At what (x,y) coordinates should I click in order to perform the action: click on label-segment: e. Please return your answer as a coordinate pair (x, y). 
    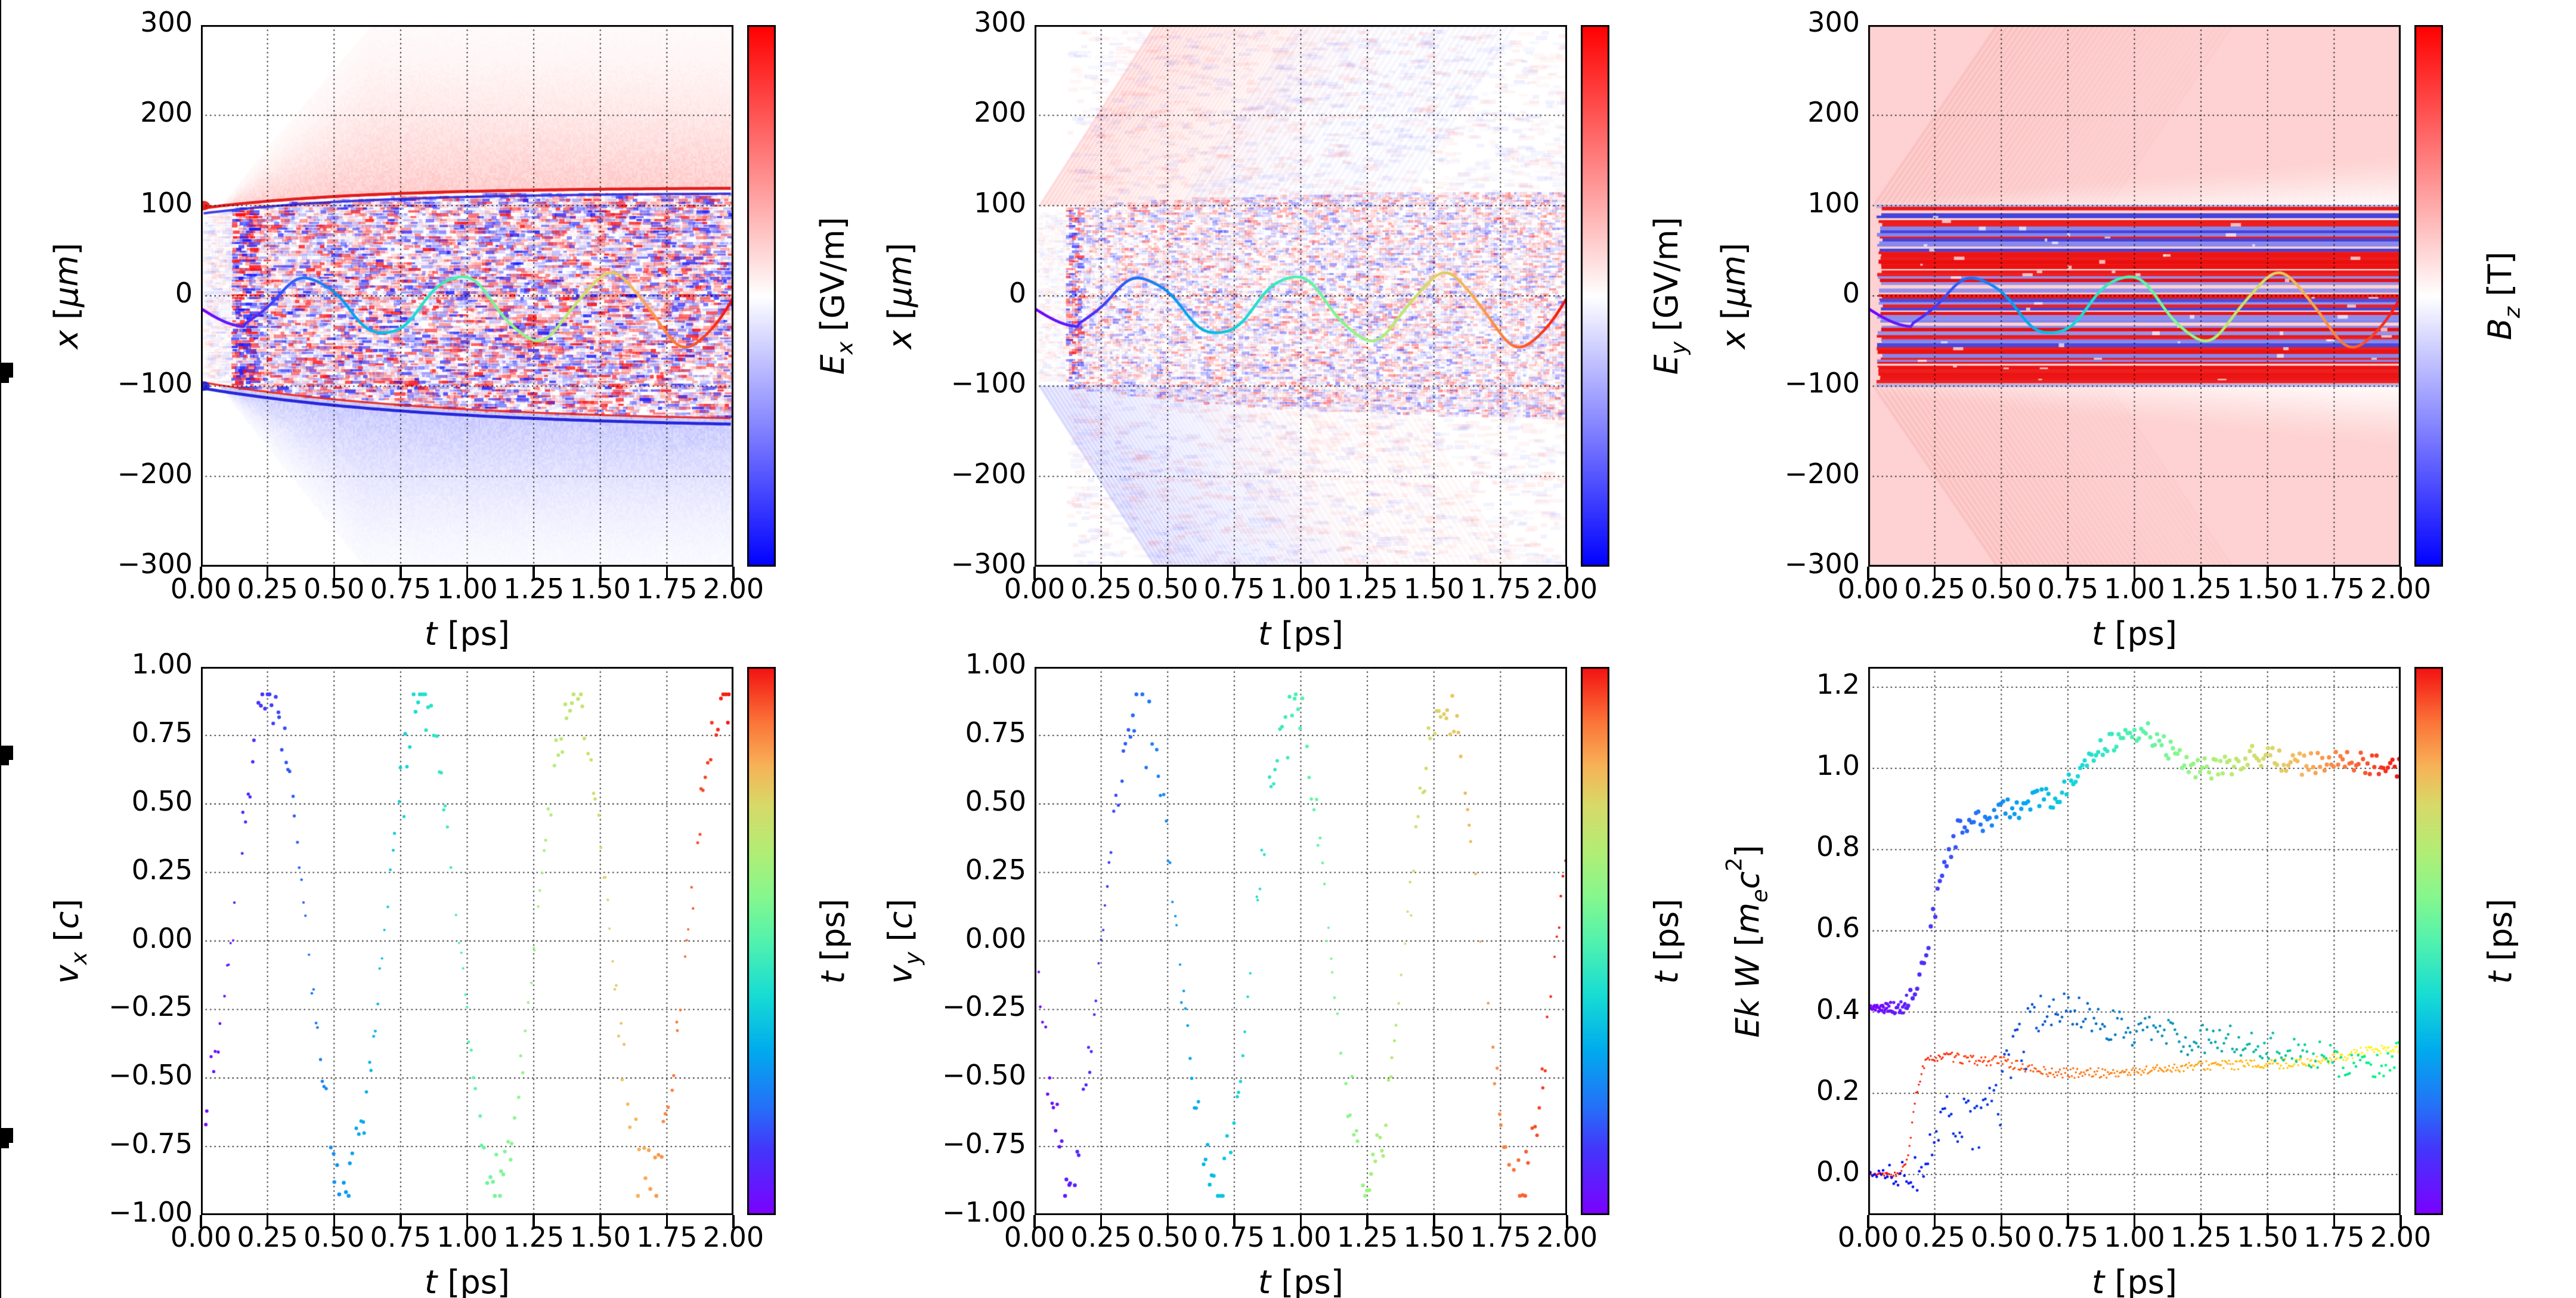
    Looking at the image, I should click on (1760, 896).